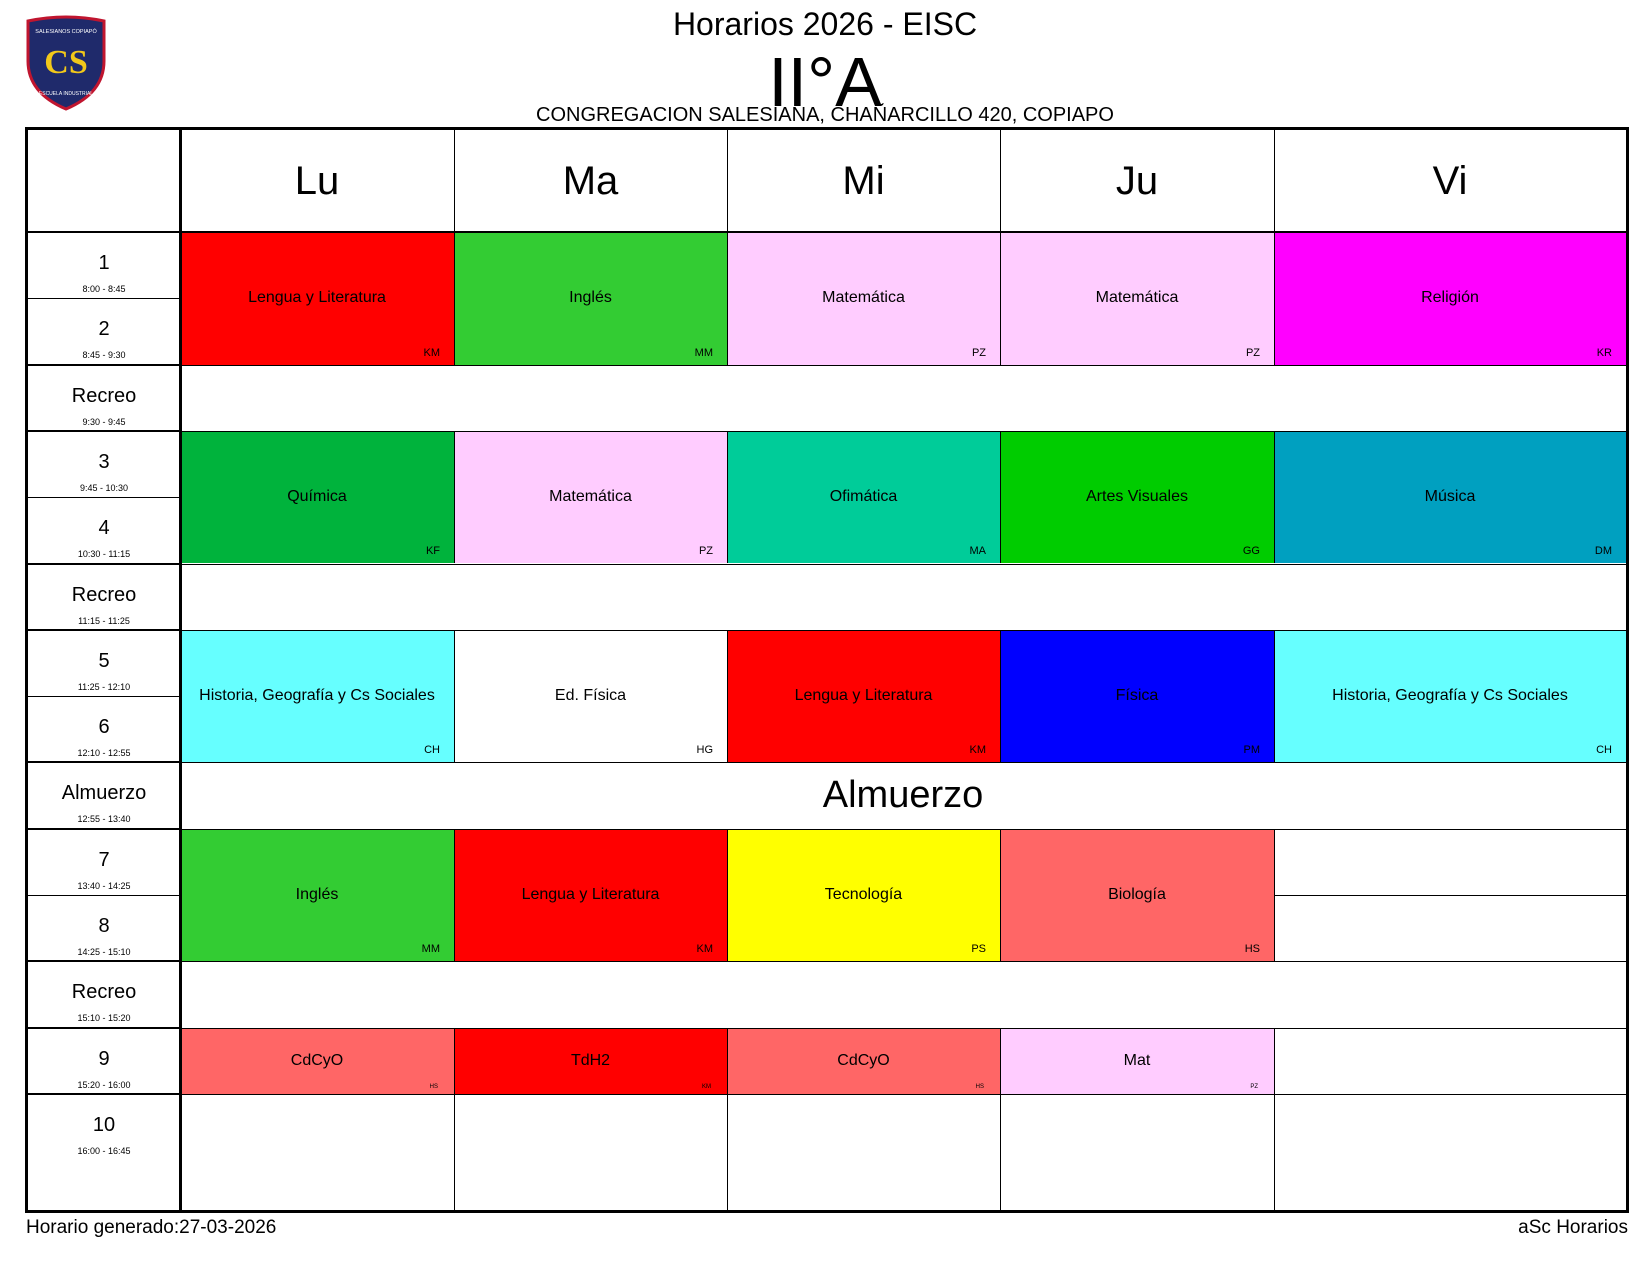 The width and height of the screenshot is (1650, 1275). Describe the element at coordinates (825, 82) in the screenshot. I see `class-name: II°A` at that location.